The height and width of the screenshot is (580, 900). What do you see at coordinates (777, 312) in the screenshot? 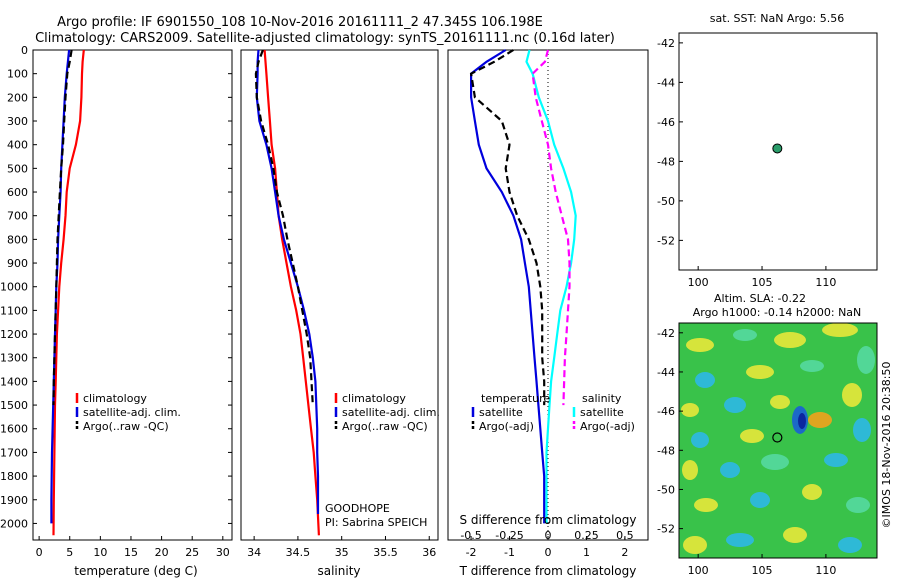
I see `sla-title-line2: Argo h1000: -0.14 h2000: NaN` at bounding box center [777, 312].